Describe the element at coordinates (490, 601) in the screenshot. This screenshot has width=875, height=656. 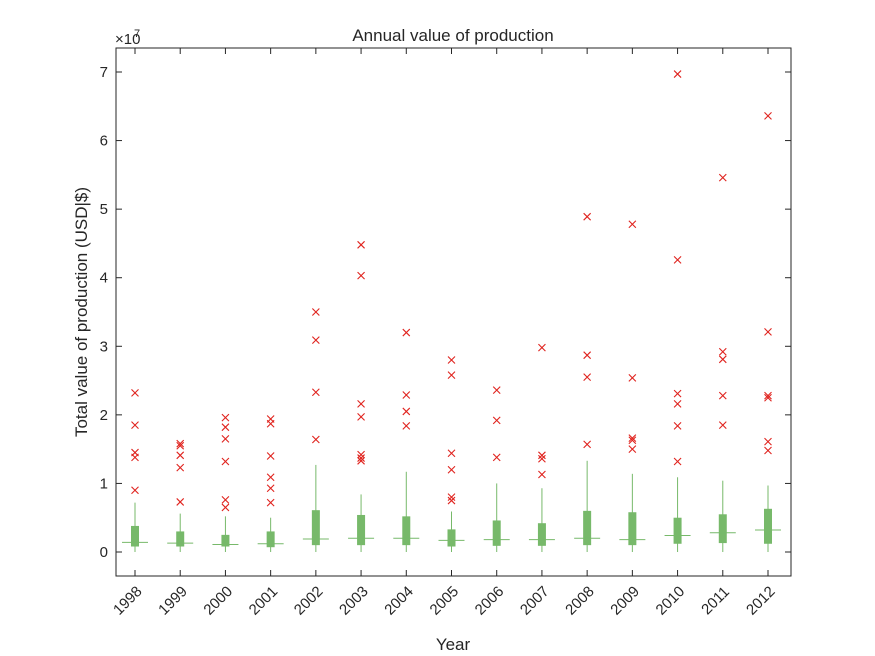
I see `x-tick-label: 2006` at that location.